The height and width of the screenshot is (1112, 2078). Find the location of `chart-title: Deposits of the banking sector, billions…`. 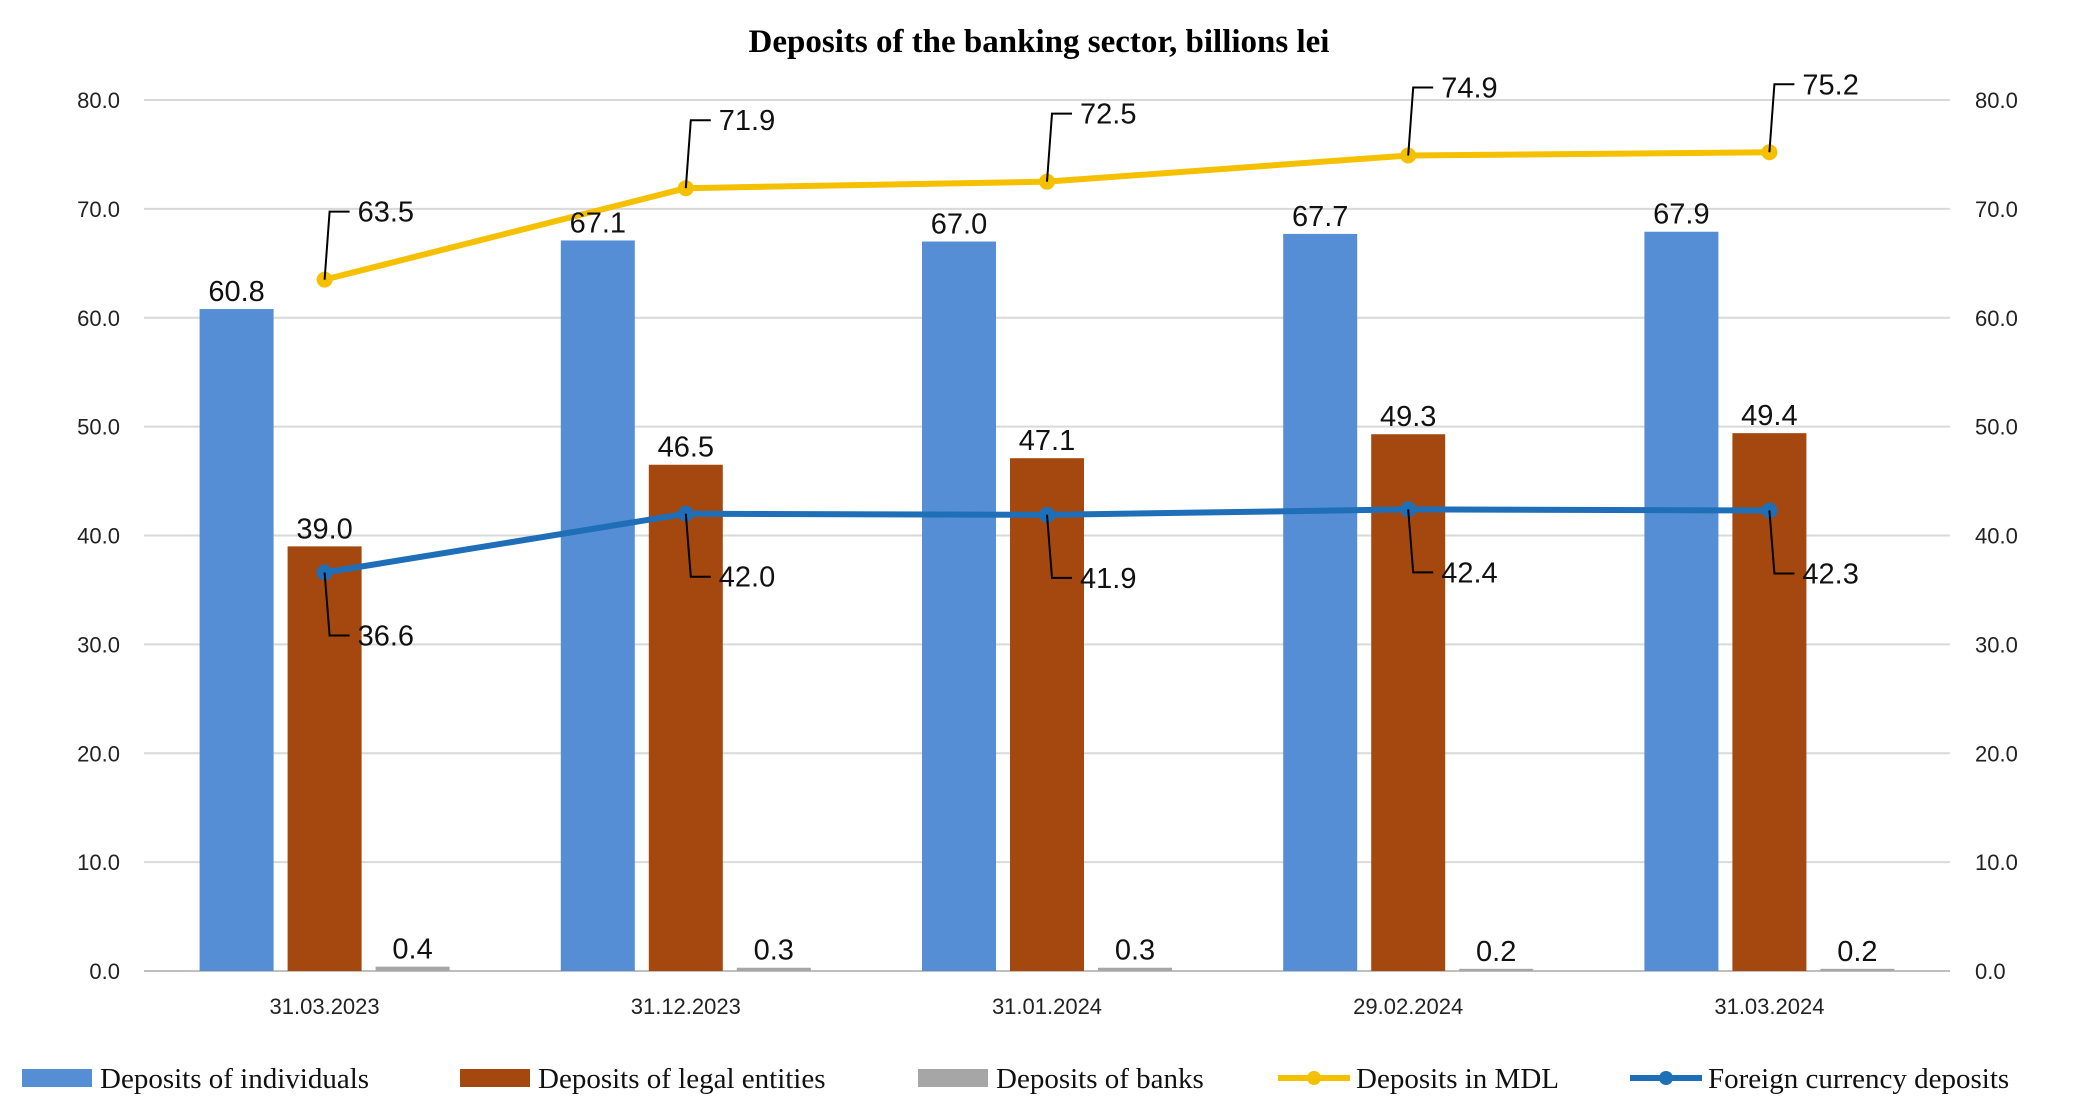

chart-title: Deposits of the banking sector, billions… is located at coordinates (1039, 42).